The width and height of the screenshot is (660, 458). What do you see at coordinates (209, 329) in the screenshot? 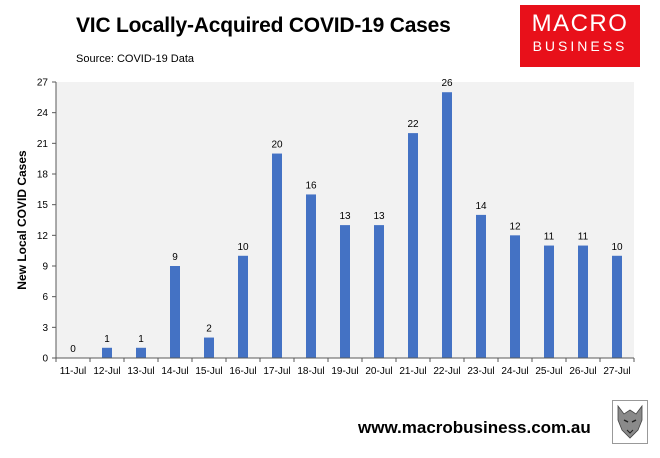
I see `data-label: 2` at bounding box center [209, 329].